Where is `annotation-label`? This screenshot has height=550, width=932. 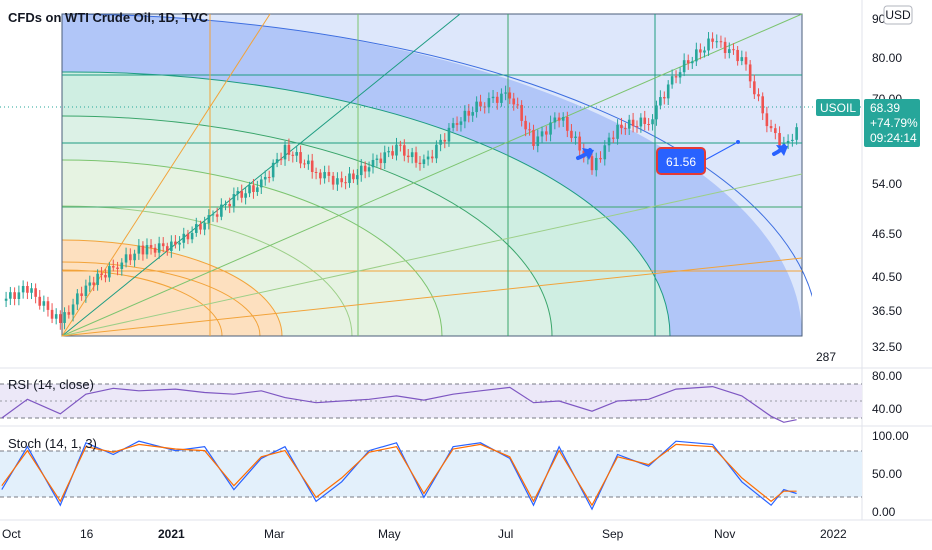
annotation-label is located at coordinates (681, 161).